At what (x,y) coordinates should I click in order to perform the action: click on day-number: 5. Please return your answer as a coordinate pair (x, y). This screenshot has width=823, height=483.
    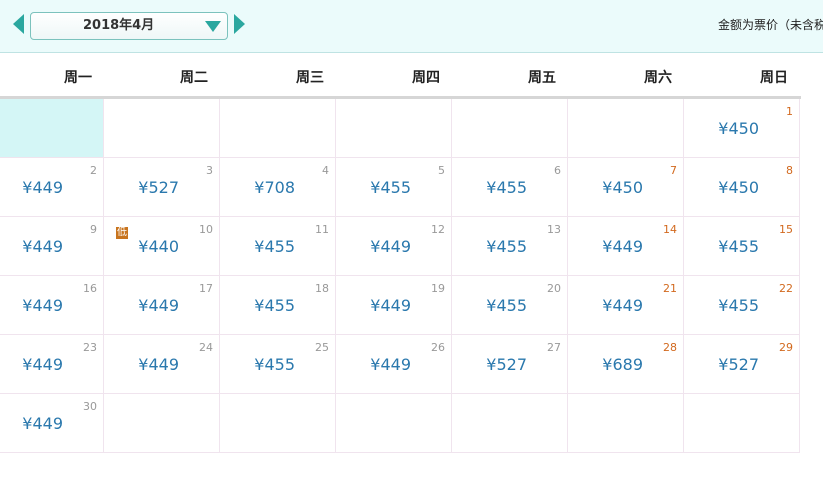
    Looking at the image, I should click on (441, 170).